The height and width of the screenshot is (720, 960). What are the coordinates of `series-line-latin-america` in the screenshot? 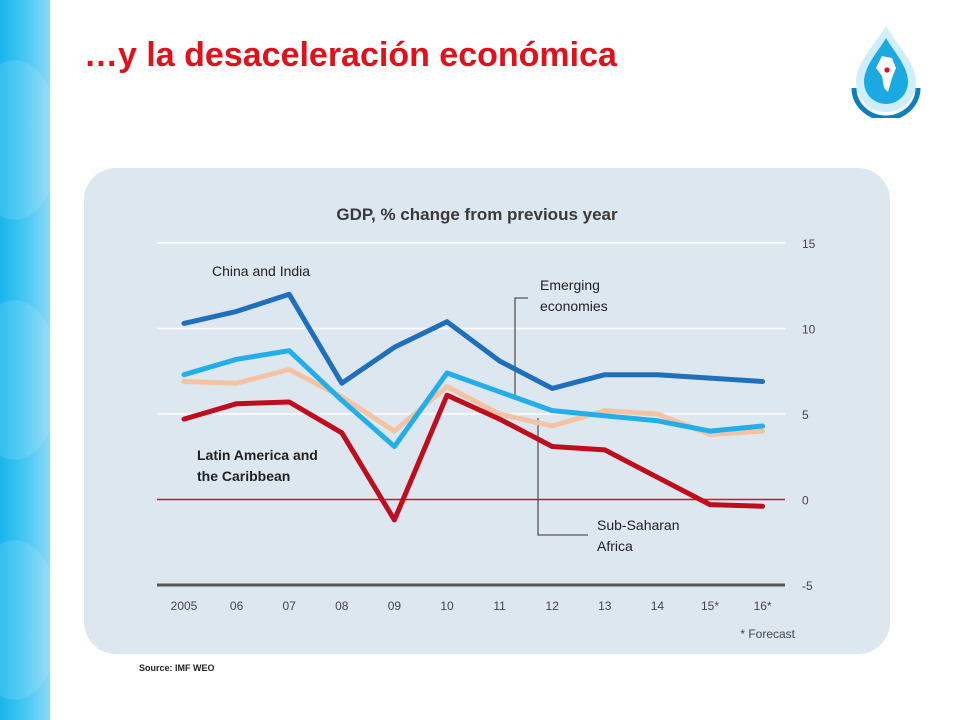 It's located at (473, 457).